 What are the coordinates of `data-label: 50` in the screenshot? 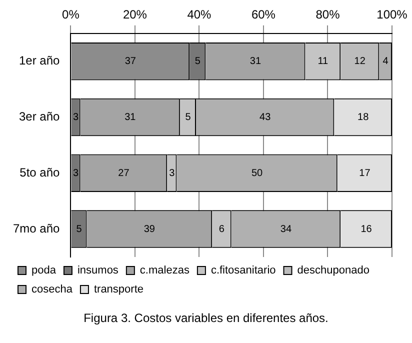 It's located at (257, 173).